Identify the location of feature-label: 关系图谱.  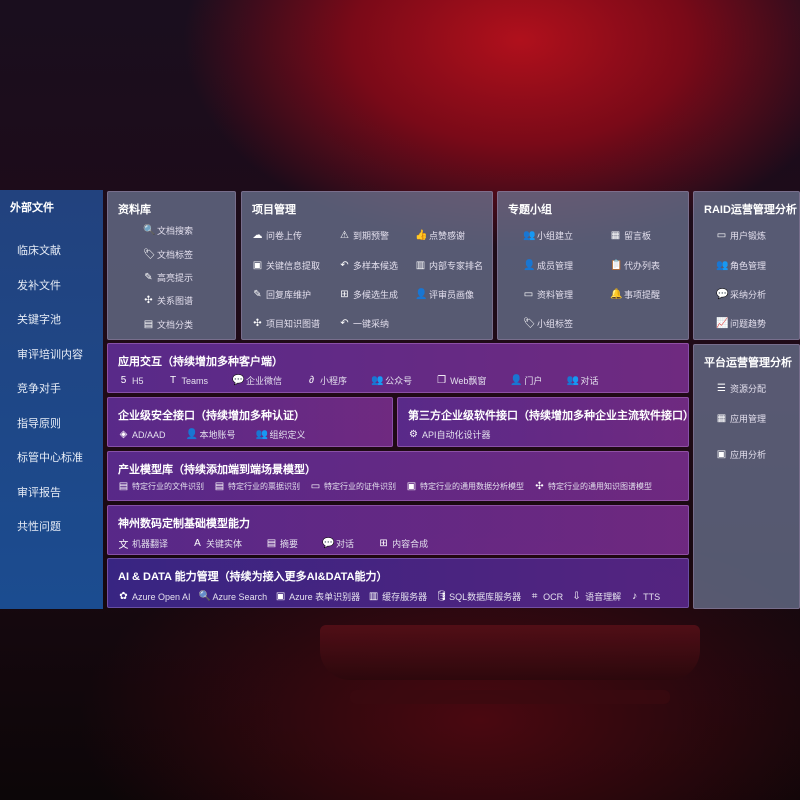
(175, 301).